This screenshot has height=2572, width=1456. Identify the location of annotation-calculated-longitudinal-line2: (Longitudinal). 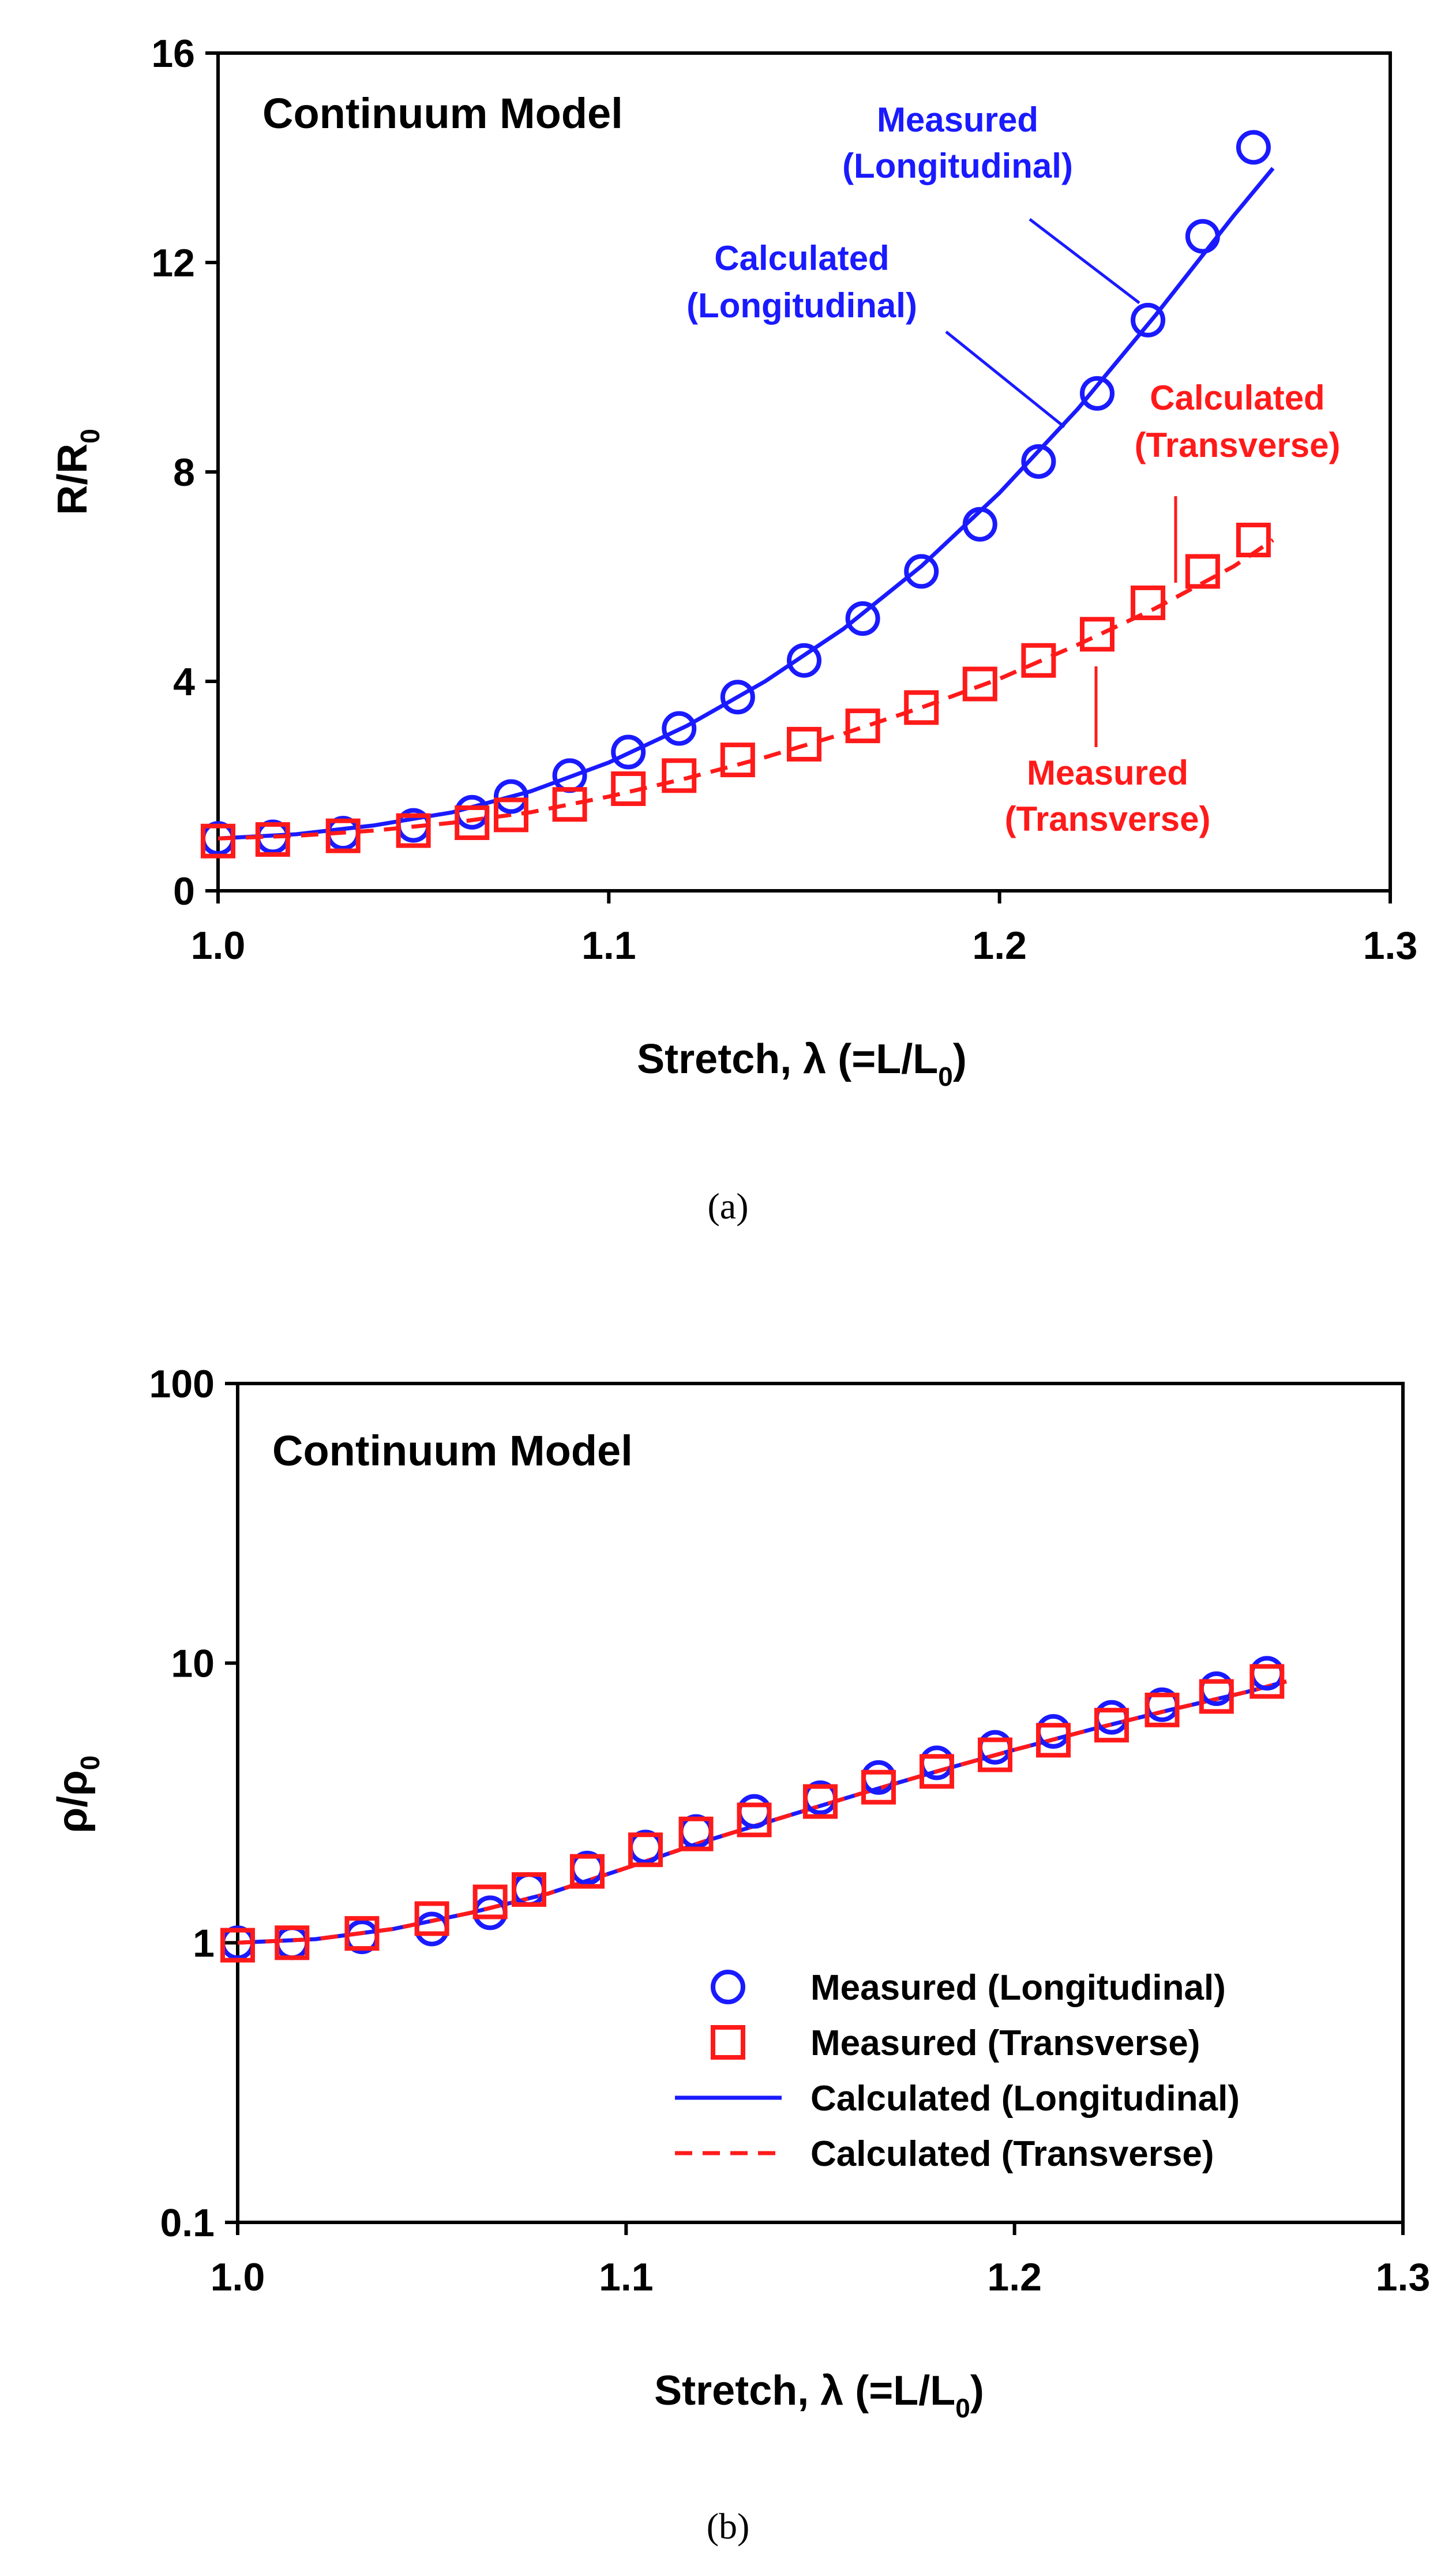
(802, 305).